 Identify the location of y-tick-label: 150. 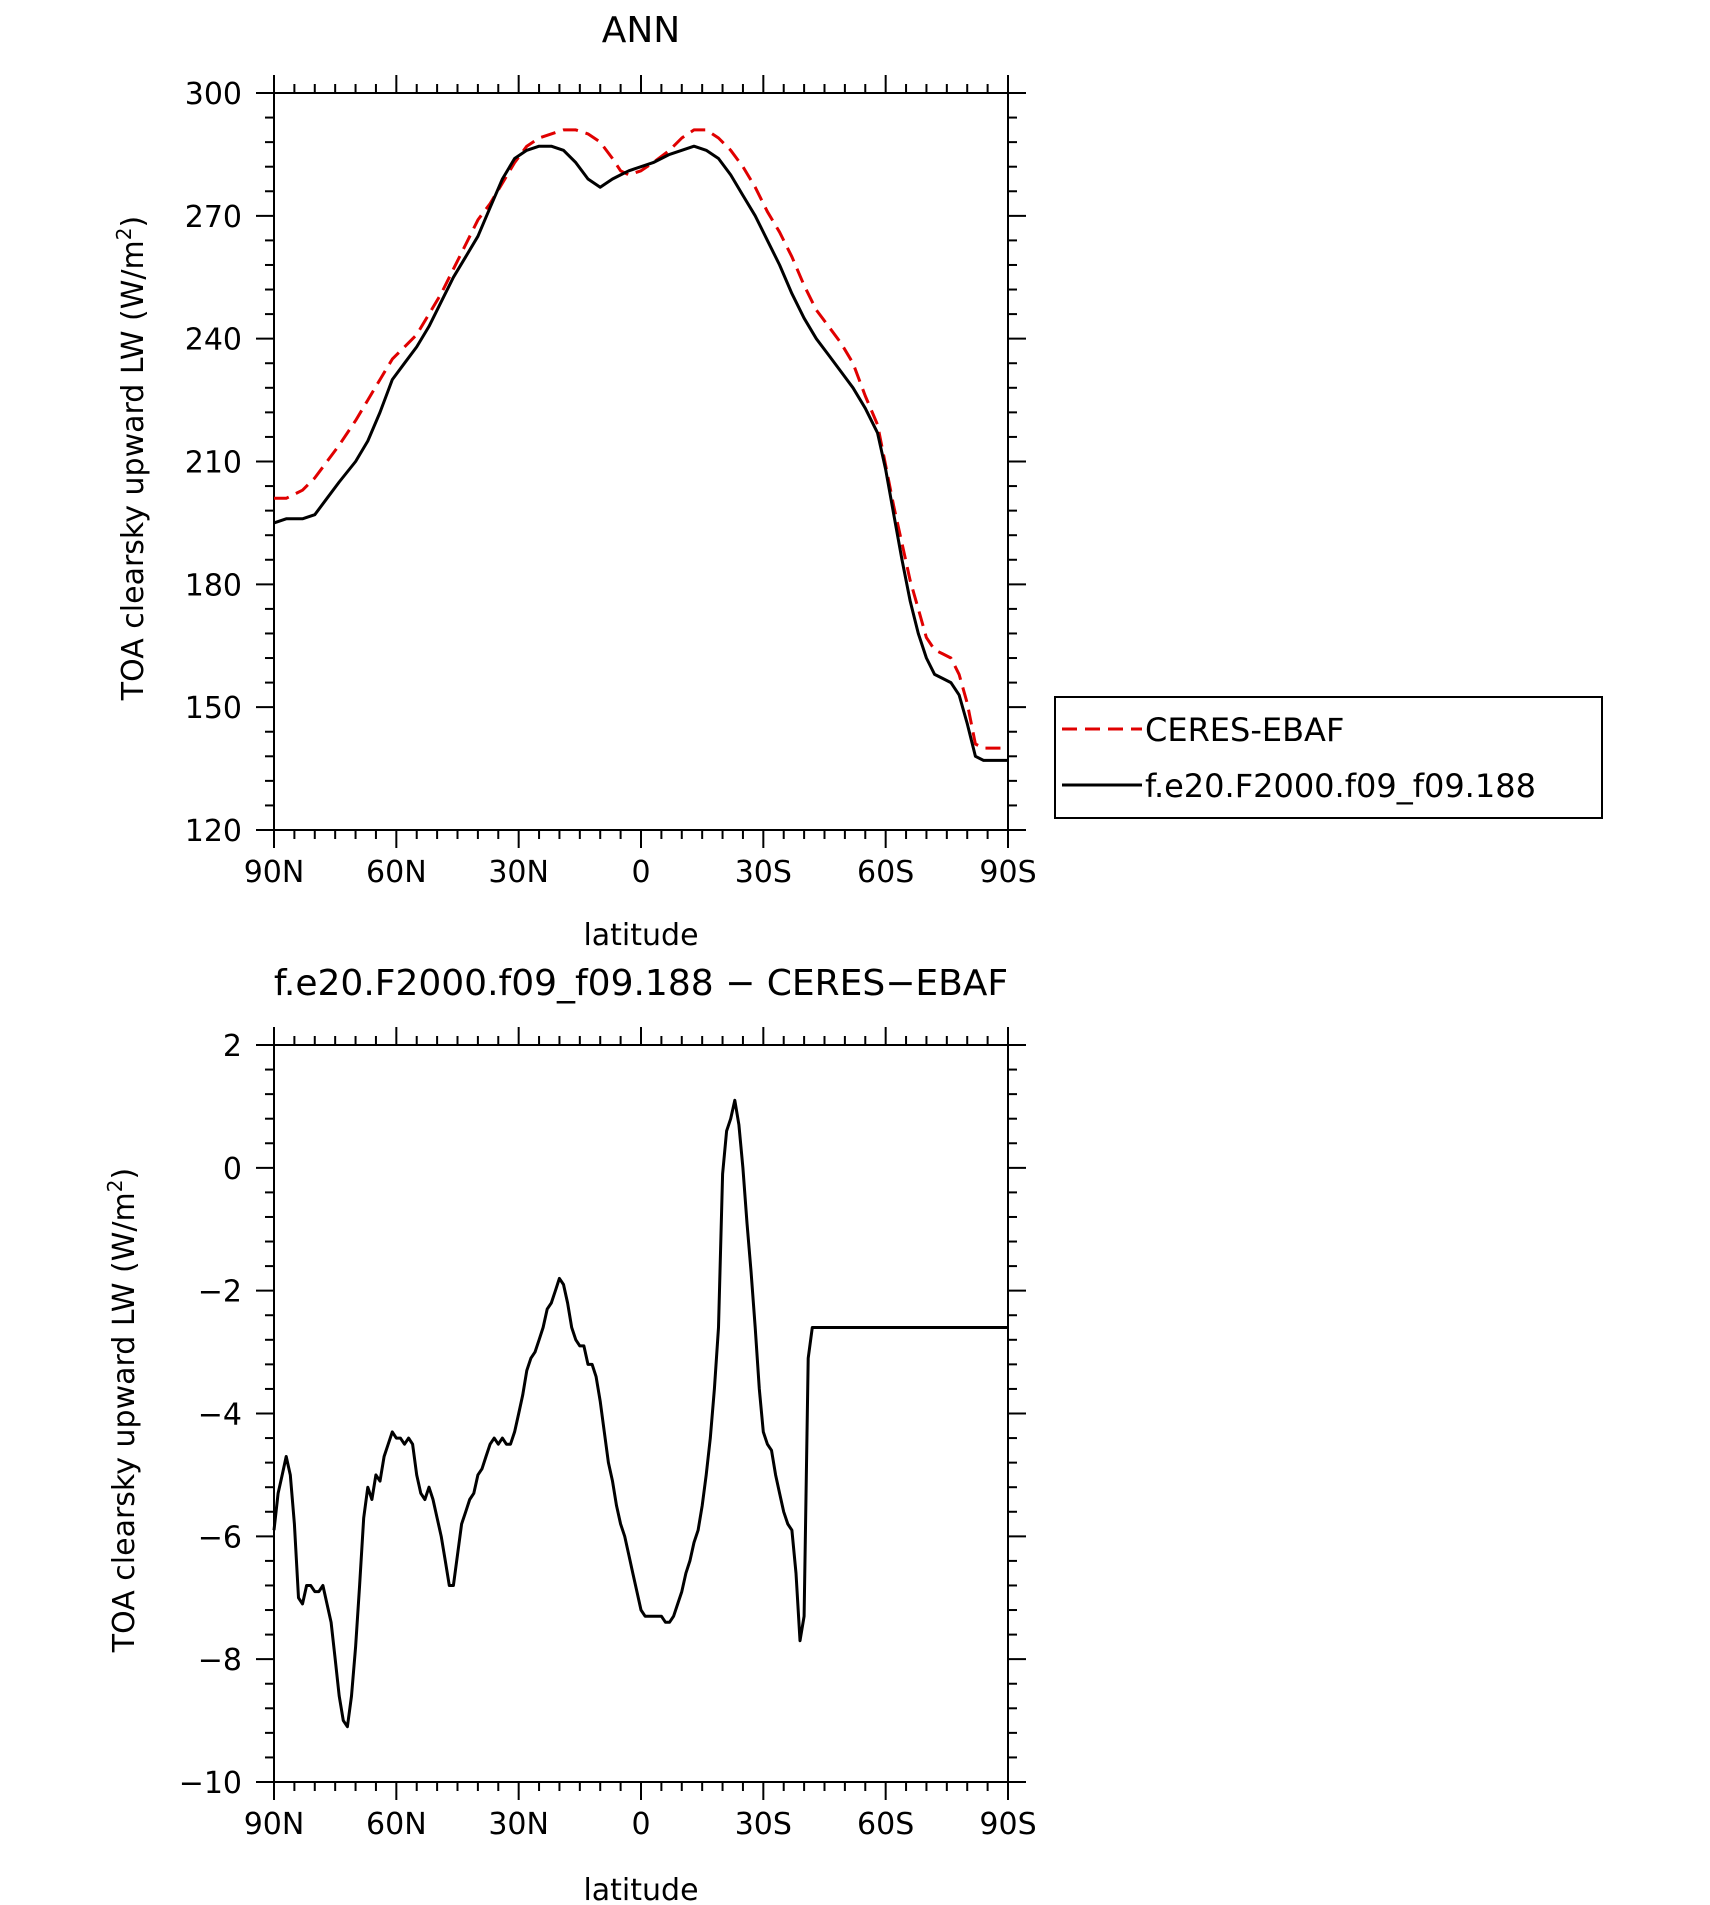
(213, 708).